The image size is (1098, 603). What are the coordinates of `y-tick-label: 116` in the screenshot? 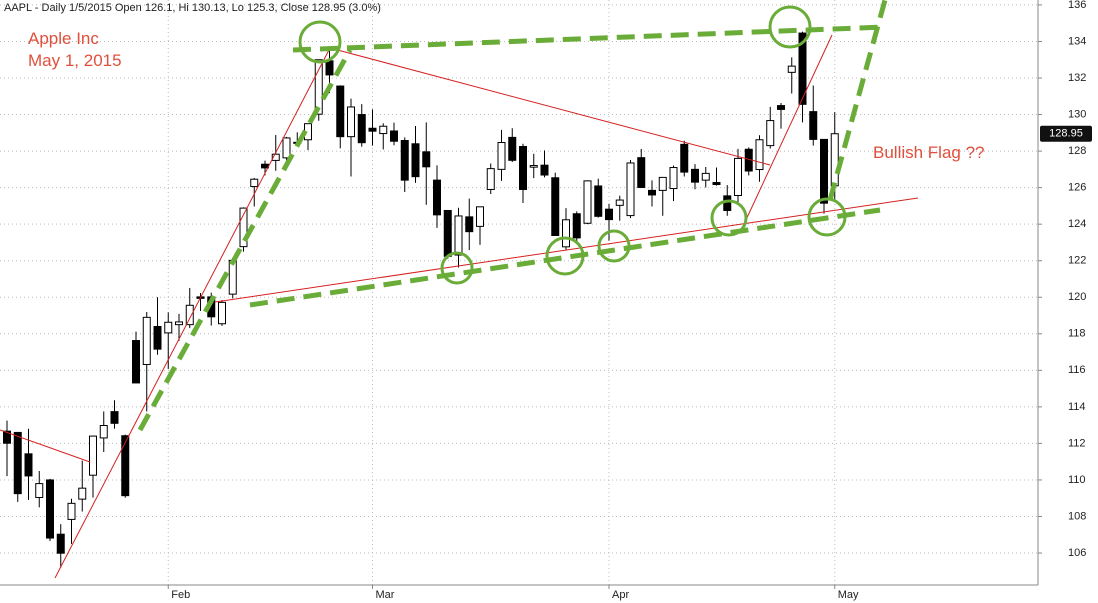 It's located at (1077, 370).